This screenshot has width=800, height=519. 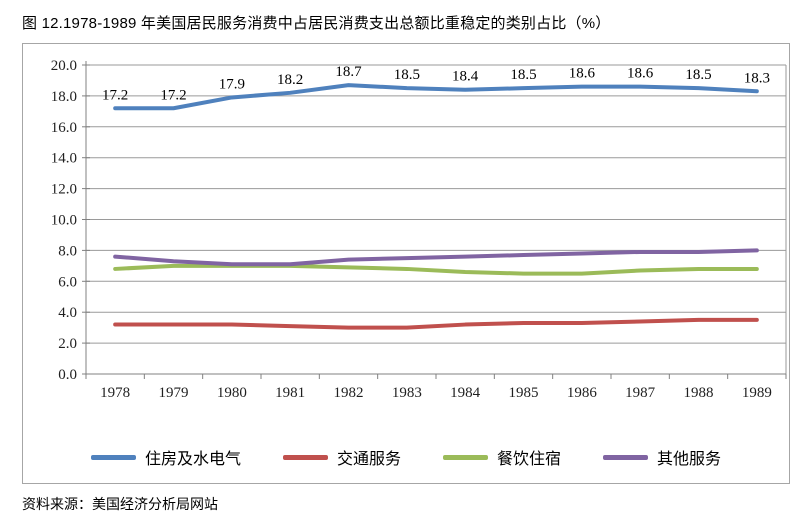 I want to click on y-tick-label: 20.0, so click(x=64, y=66).